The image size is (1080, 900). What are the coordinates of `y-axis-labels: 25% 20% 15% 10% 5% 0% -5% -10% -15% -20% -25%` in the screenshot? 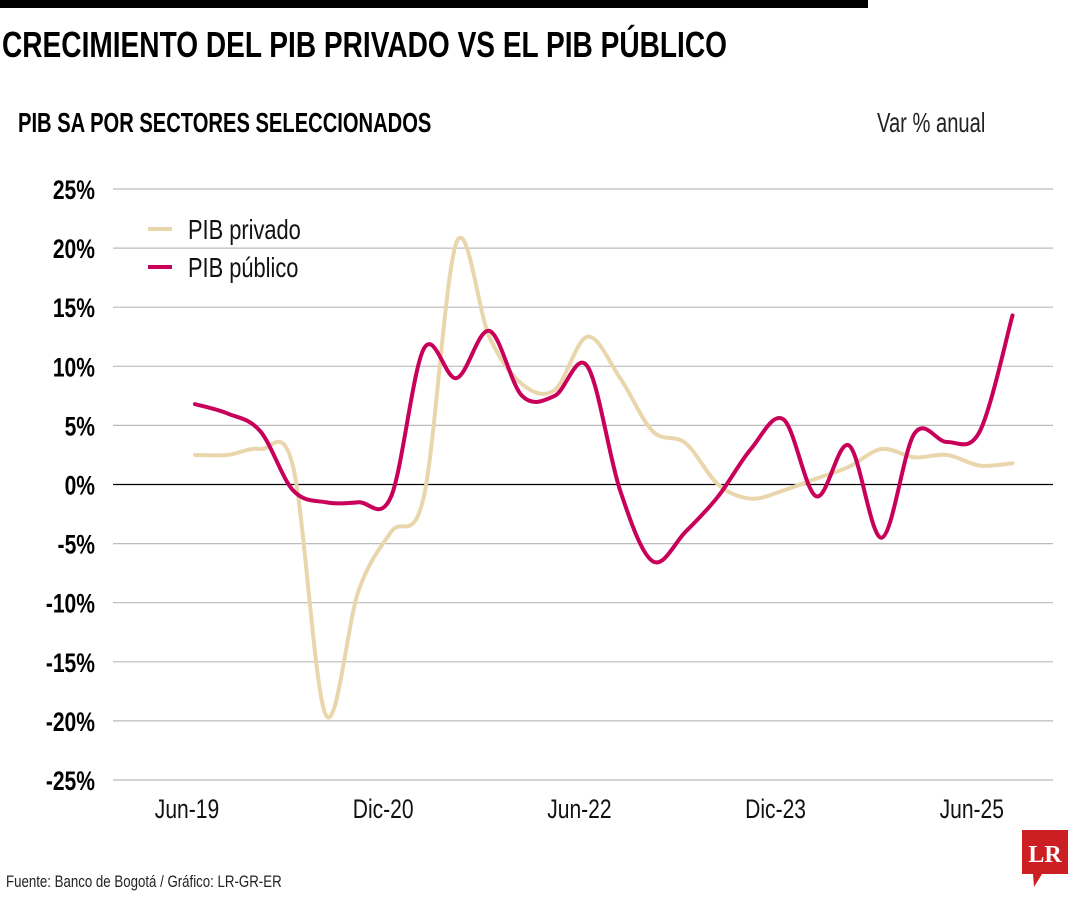 It's located at (70, 486).